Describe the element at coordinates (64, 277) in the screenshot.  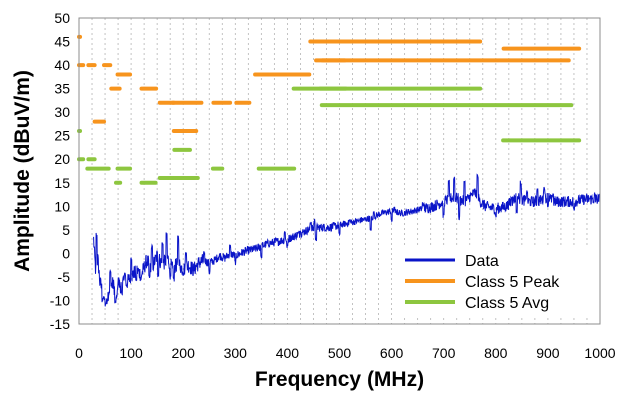
I see `y-tick-label: -5` at that location.